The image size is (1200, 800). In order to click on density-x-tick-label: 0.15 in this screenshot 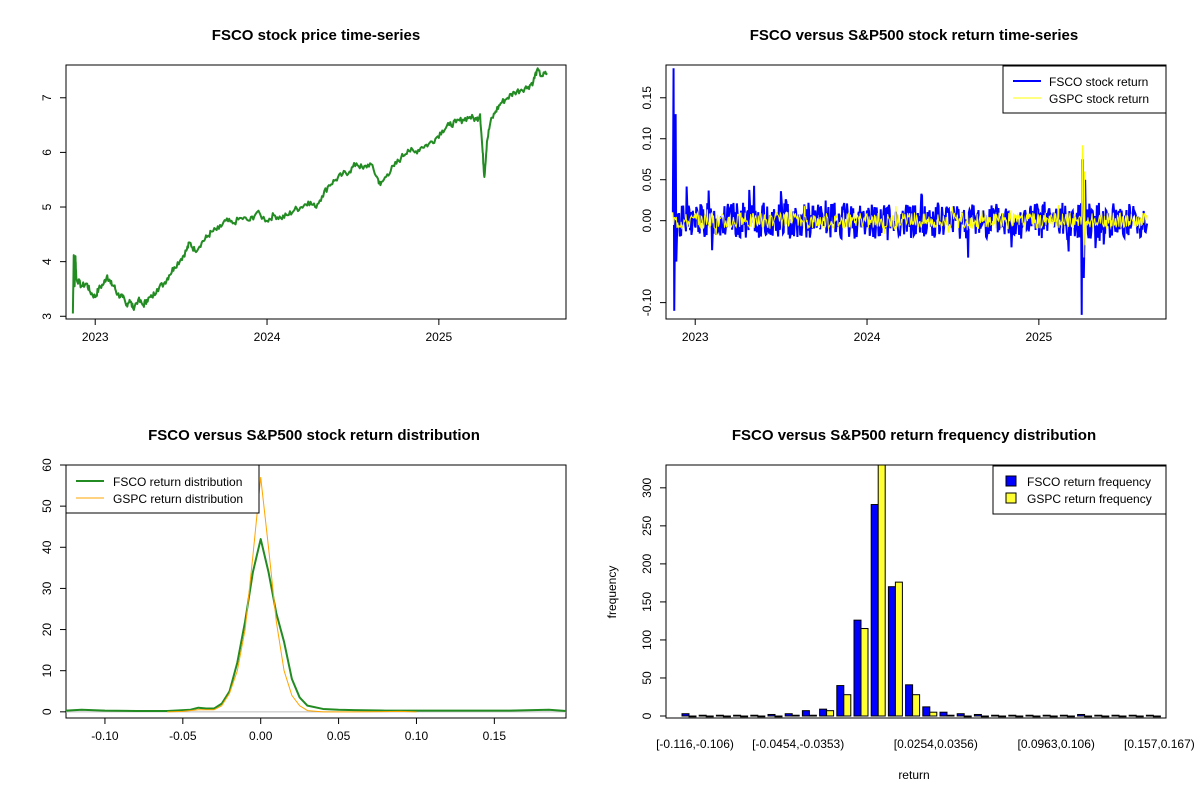, I will do `click(495, 736)`.